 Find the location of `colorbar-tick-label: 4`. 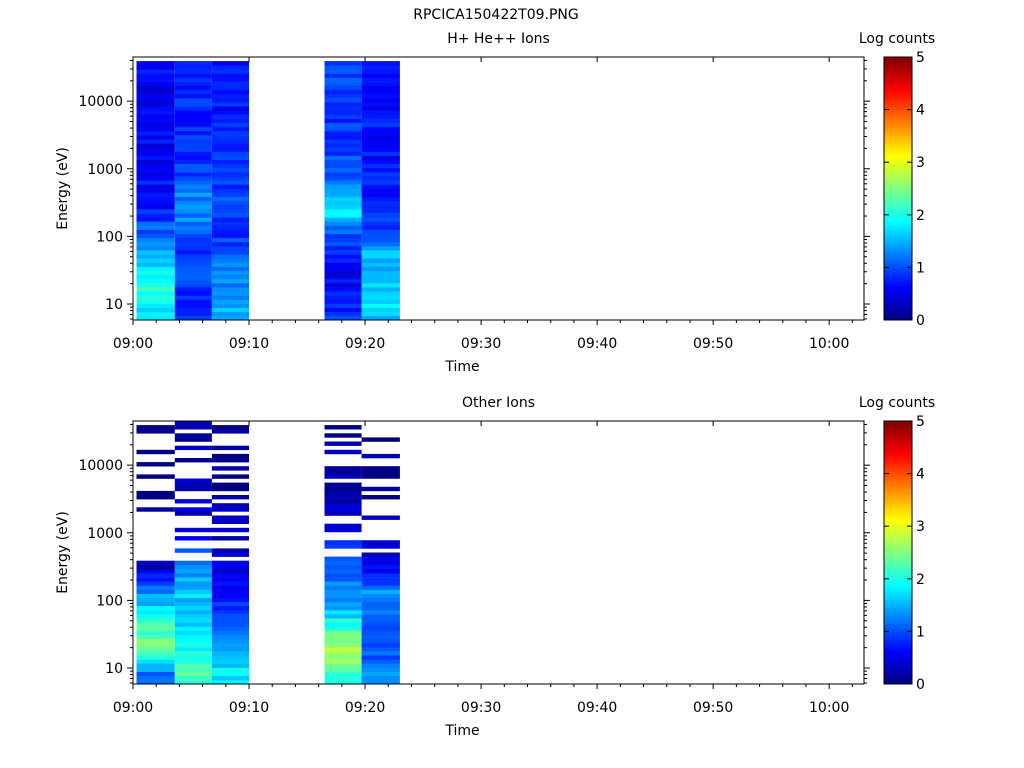

colorbar-tick-label: 4 is located at coordinates (920, 475).